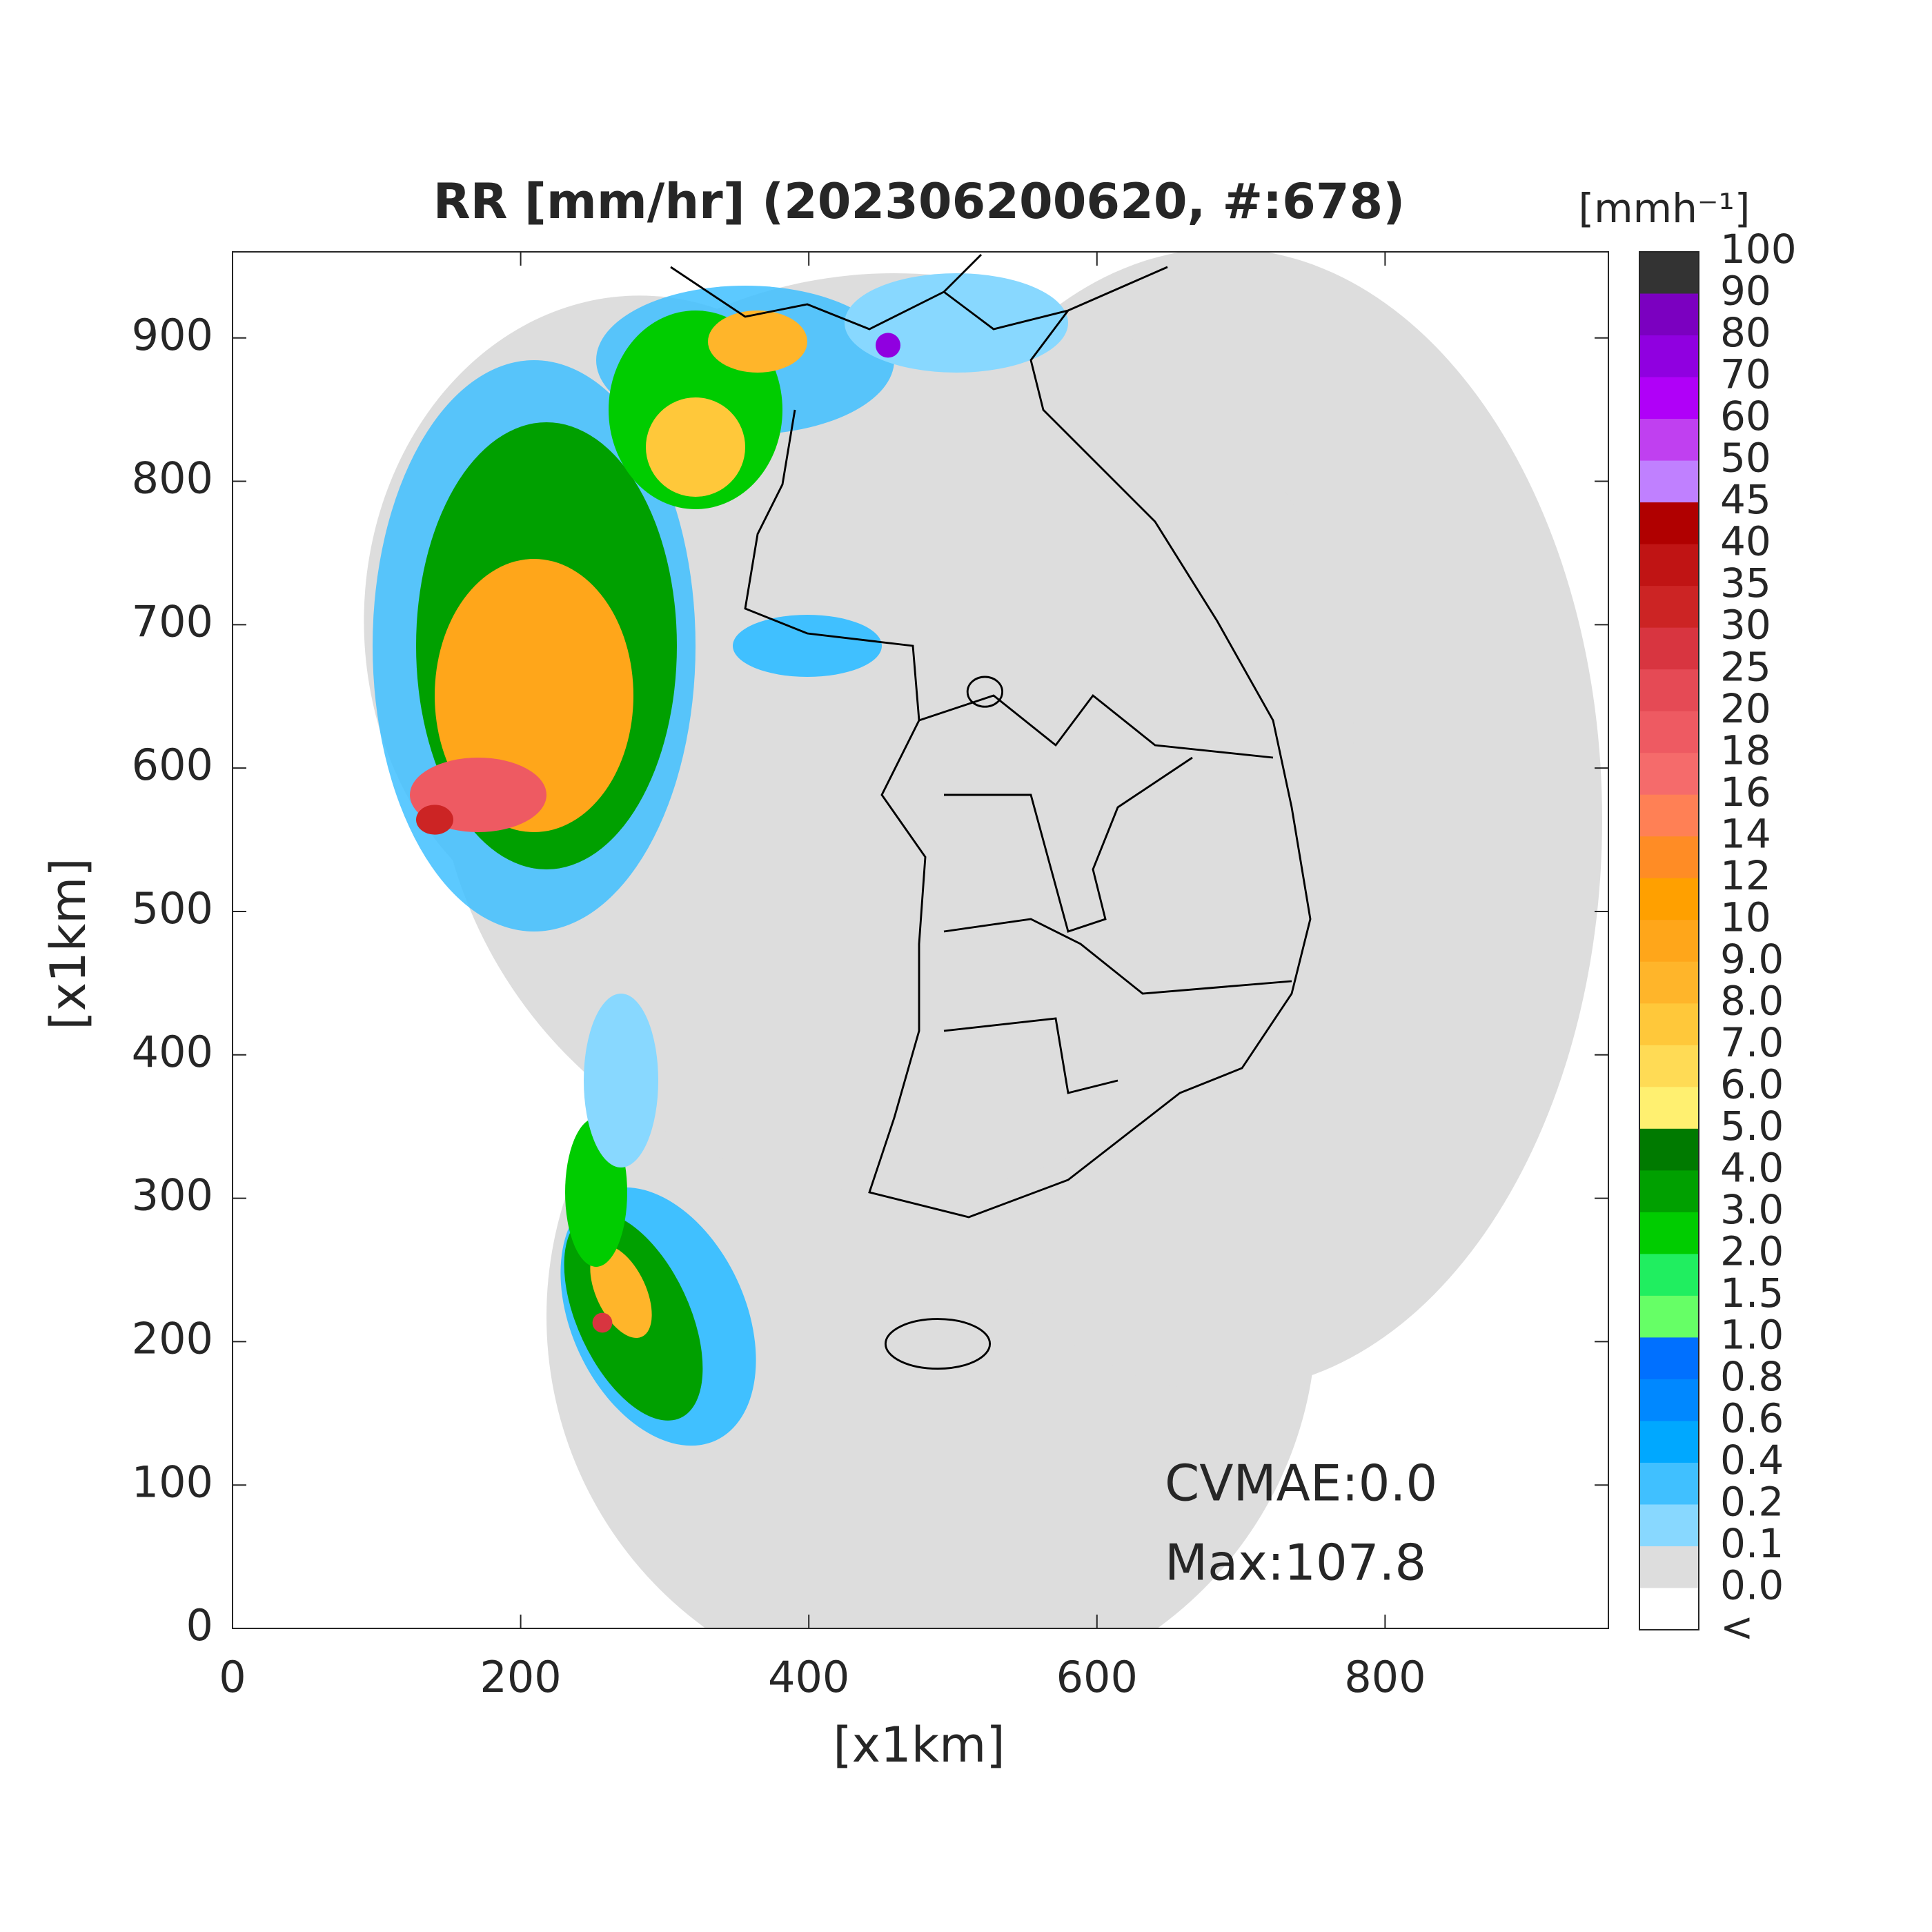  Describe the element at coordinates (1665, 208) in the screenshot. I see `colorbar-label: [mmh⁻¹]` at that location.